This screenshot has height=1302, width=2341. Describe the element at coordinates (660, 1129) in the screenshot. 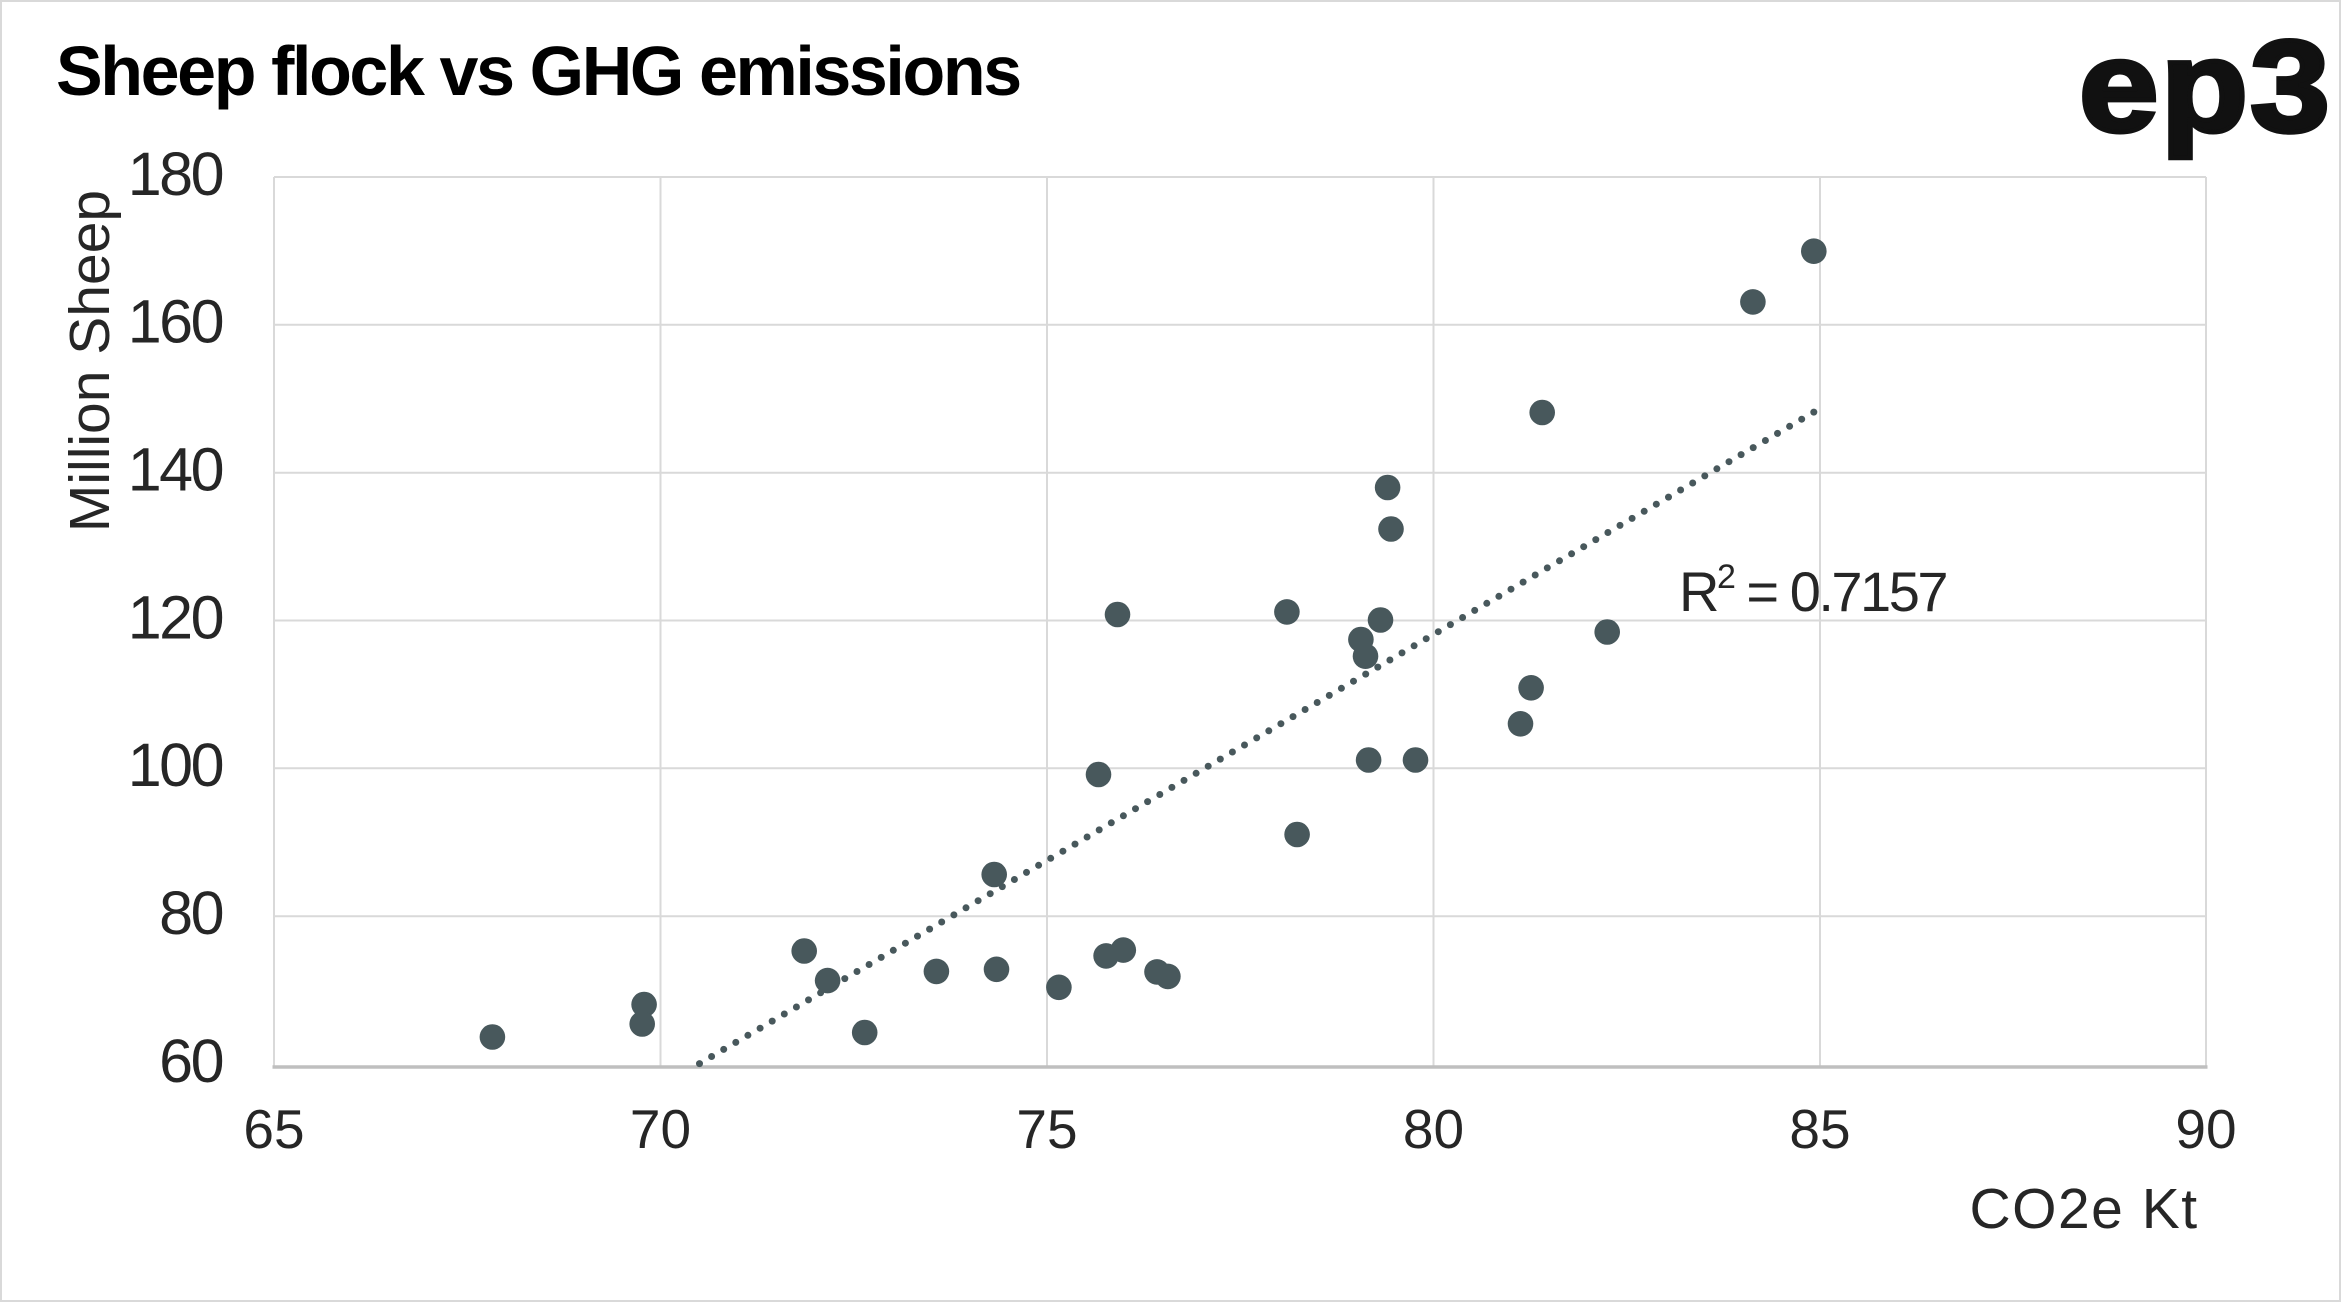

I see `svg-text: 70` at that location.